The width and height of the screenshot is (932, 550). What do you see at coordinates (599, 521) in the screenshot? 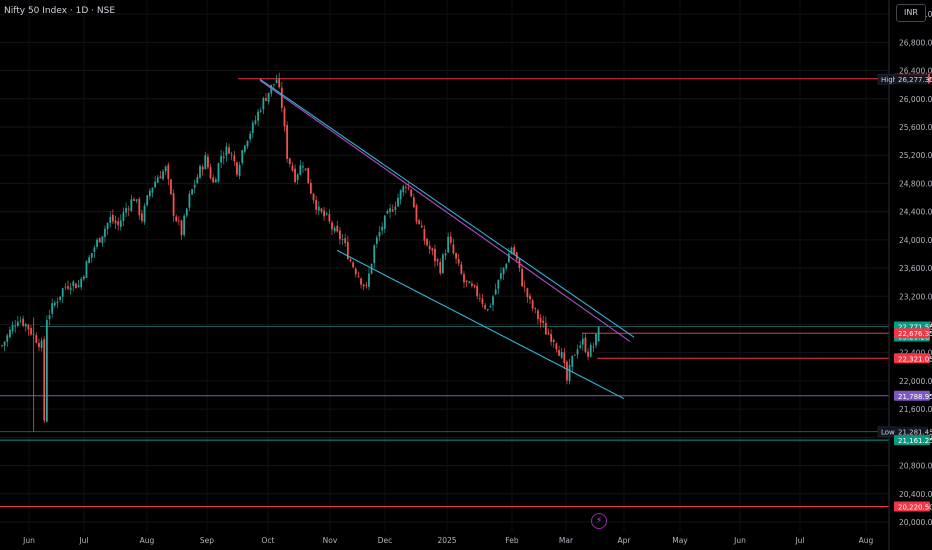
I see `flash-icon: ⚡` at bounding box center [599, 521].